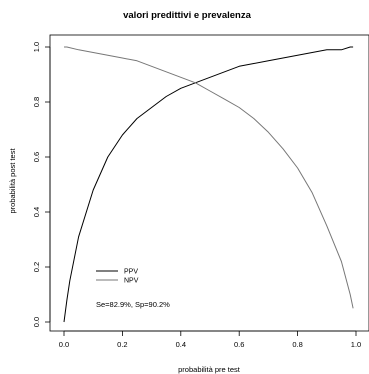 This screenshot has height=374, width=369. Describe the element at coordinates (210, 339) in the screenshot. I see `x-axis: 0.0 0.2 0.4 0.6 0.8 1.0` at that location.